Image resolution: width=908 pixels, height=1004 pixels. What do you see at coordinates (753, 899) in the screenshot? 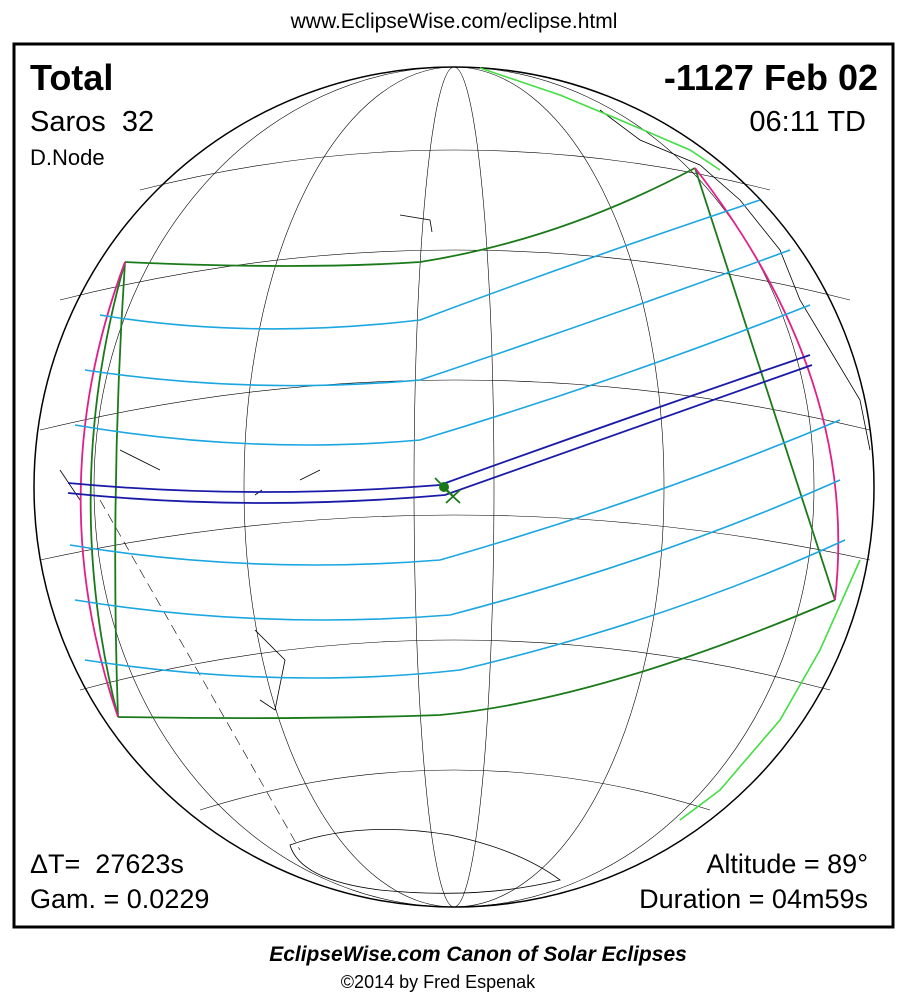
I see `duration: Duration = 04m59s` at bounding box center [753, 899].